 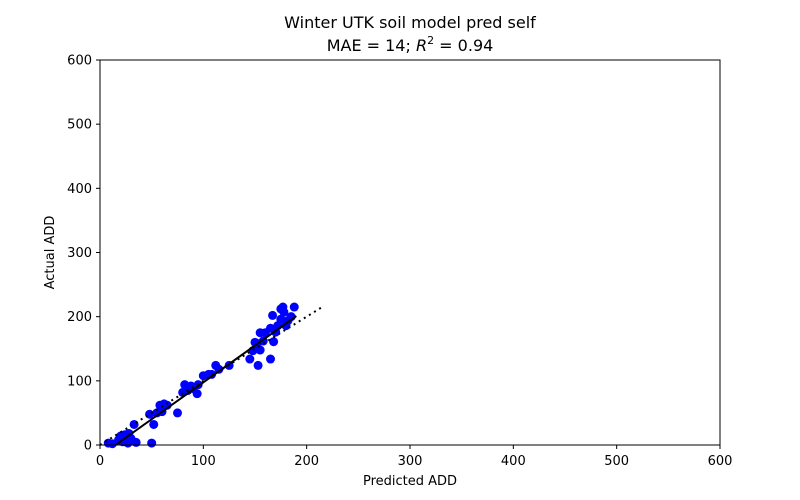 What do you see at coordinates (79, 317) in the screenshot?
I see `y-tick-label: 200` at bounding box center [79, 317].